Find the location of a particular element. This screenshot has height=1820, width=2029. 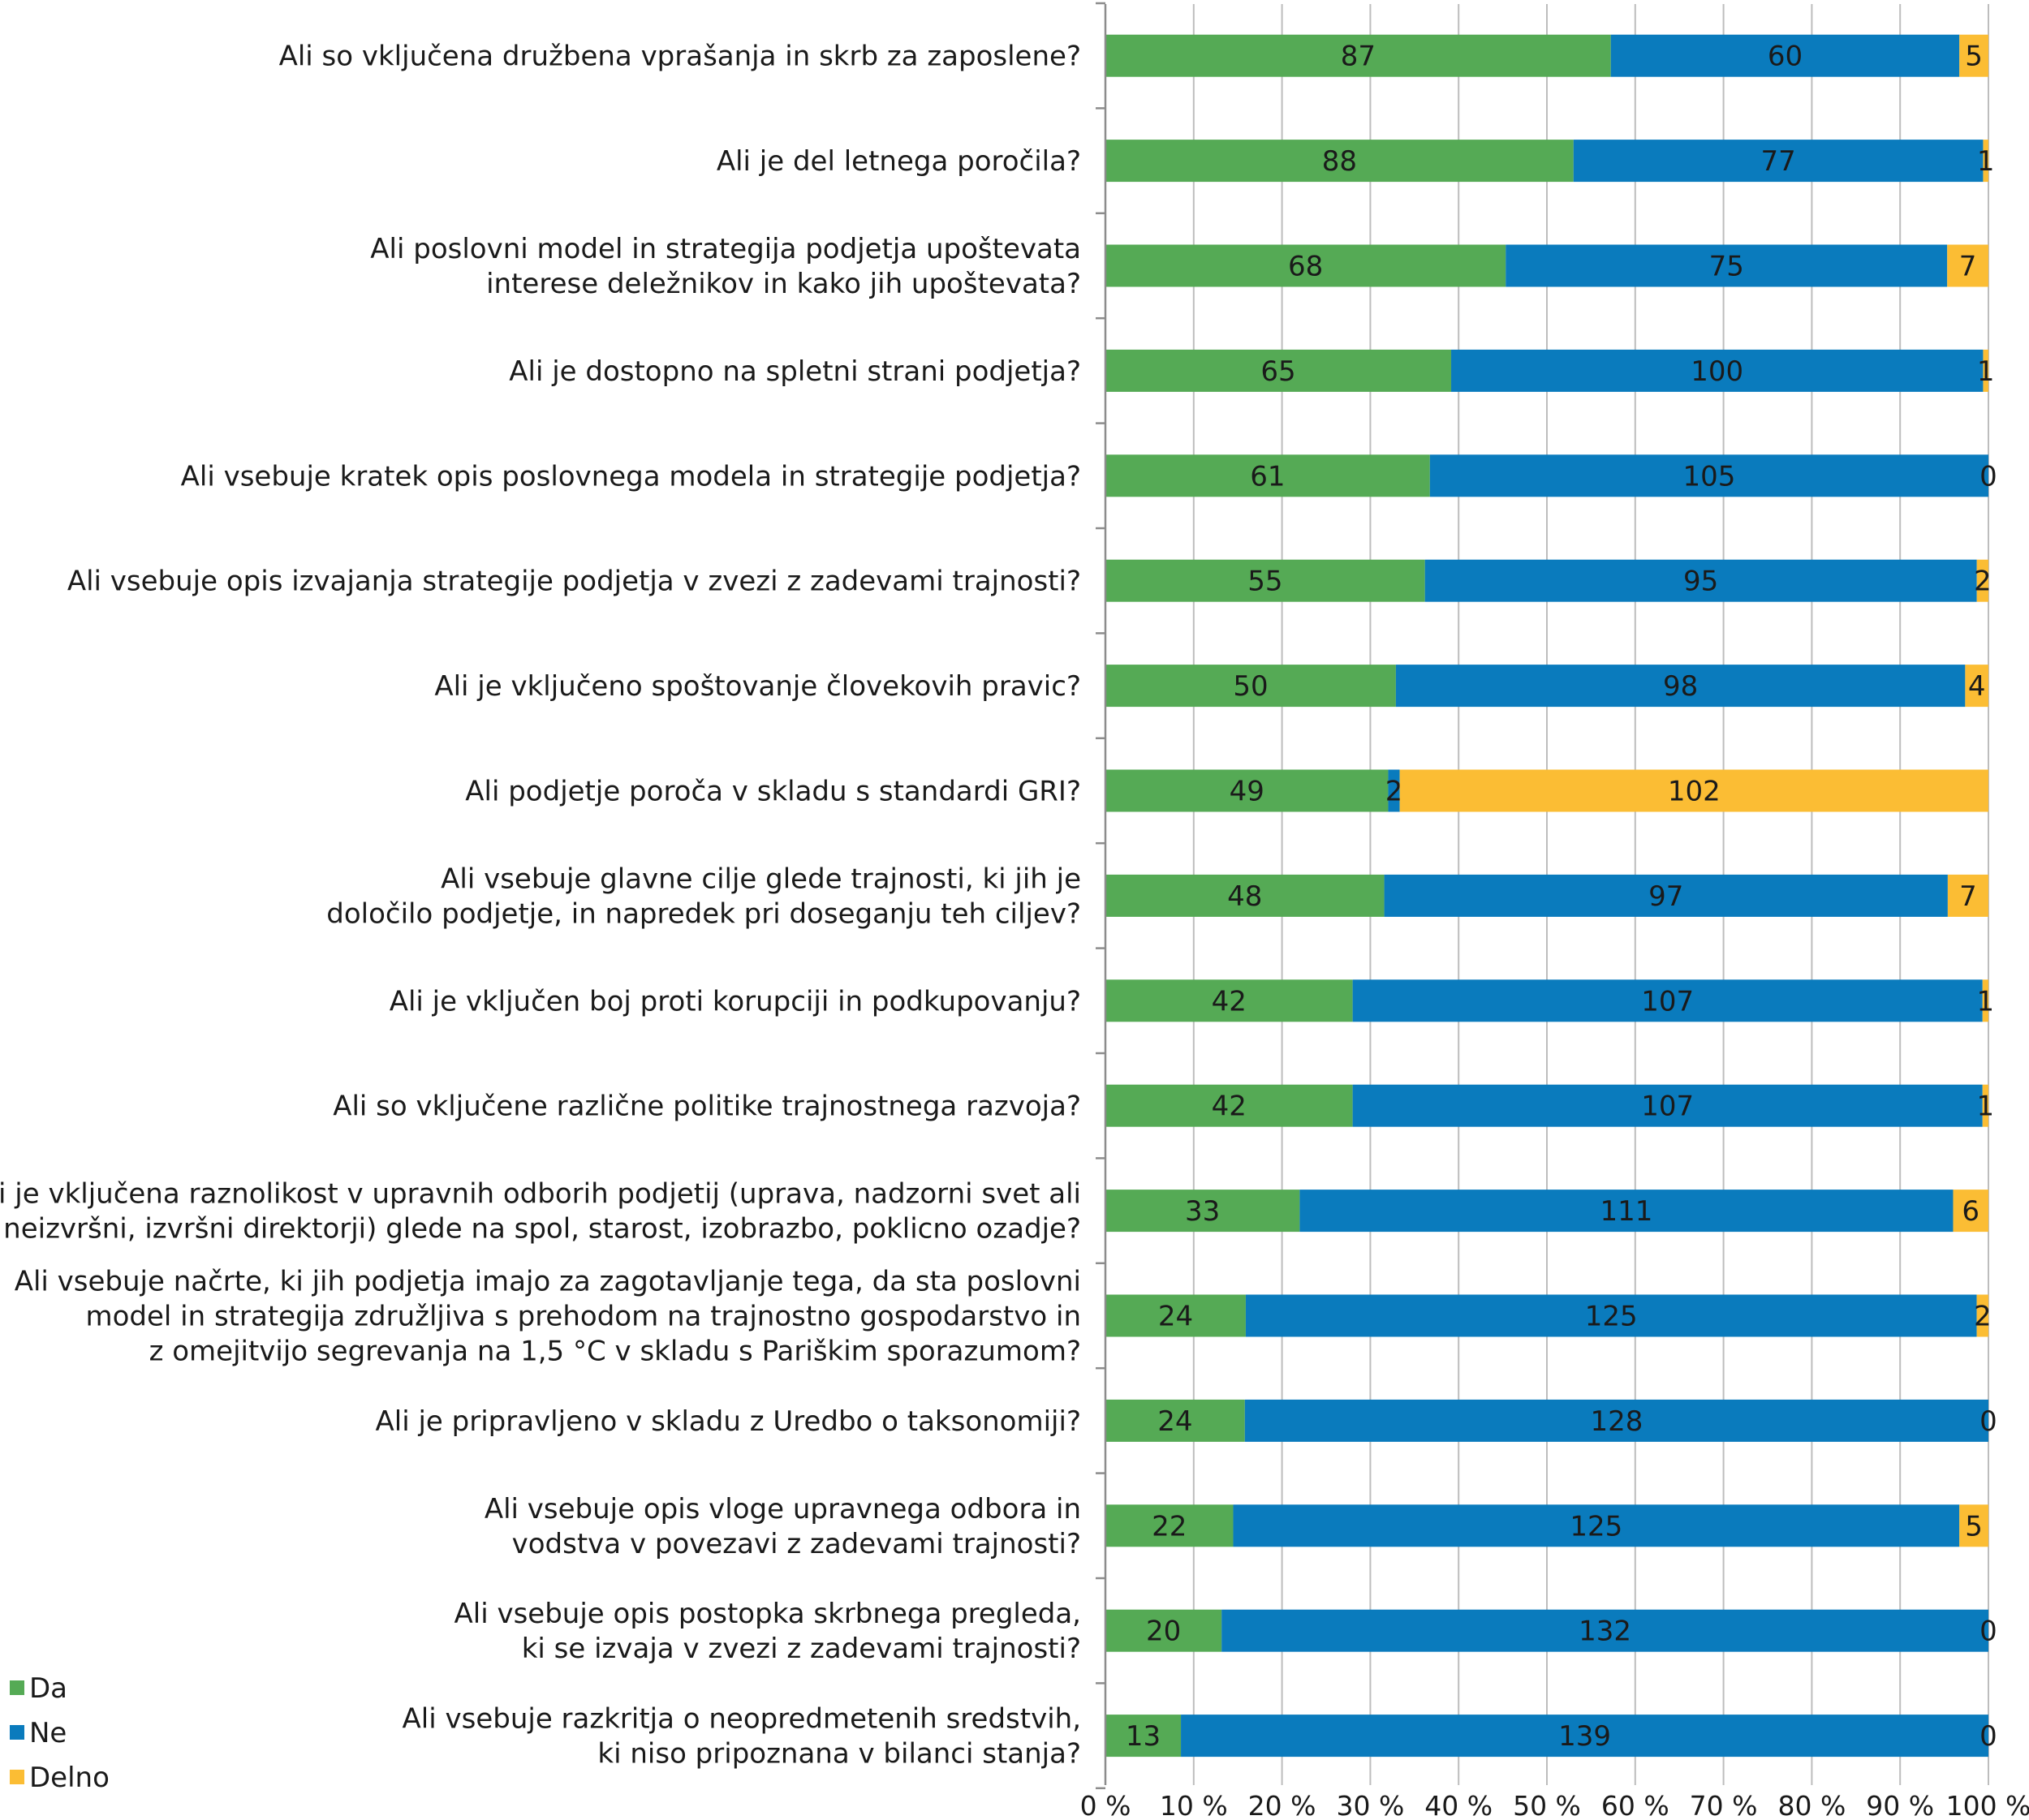

data-label: 5 is located at coordinates (1974, 57).